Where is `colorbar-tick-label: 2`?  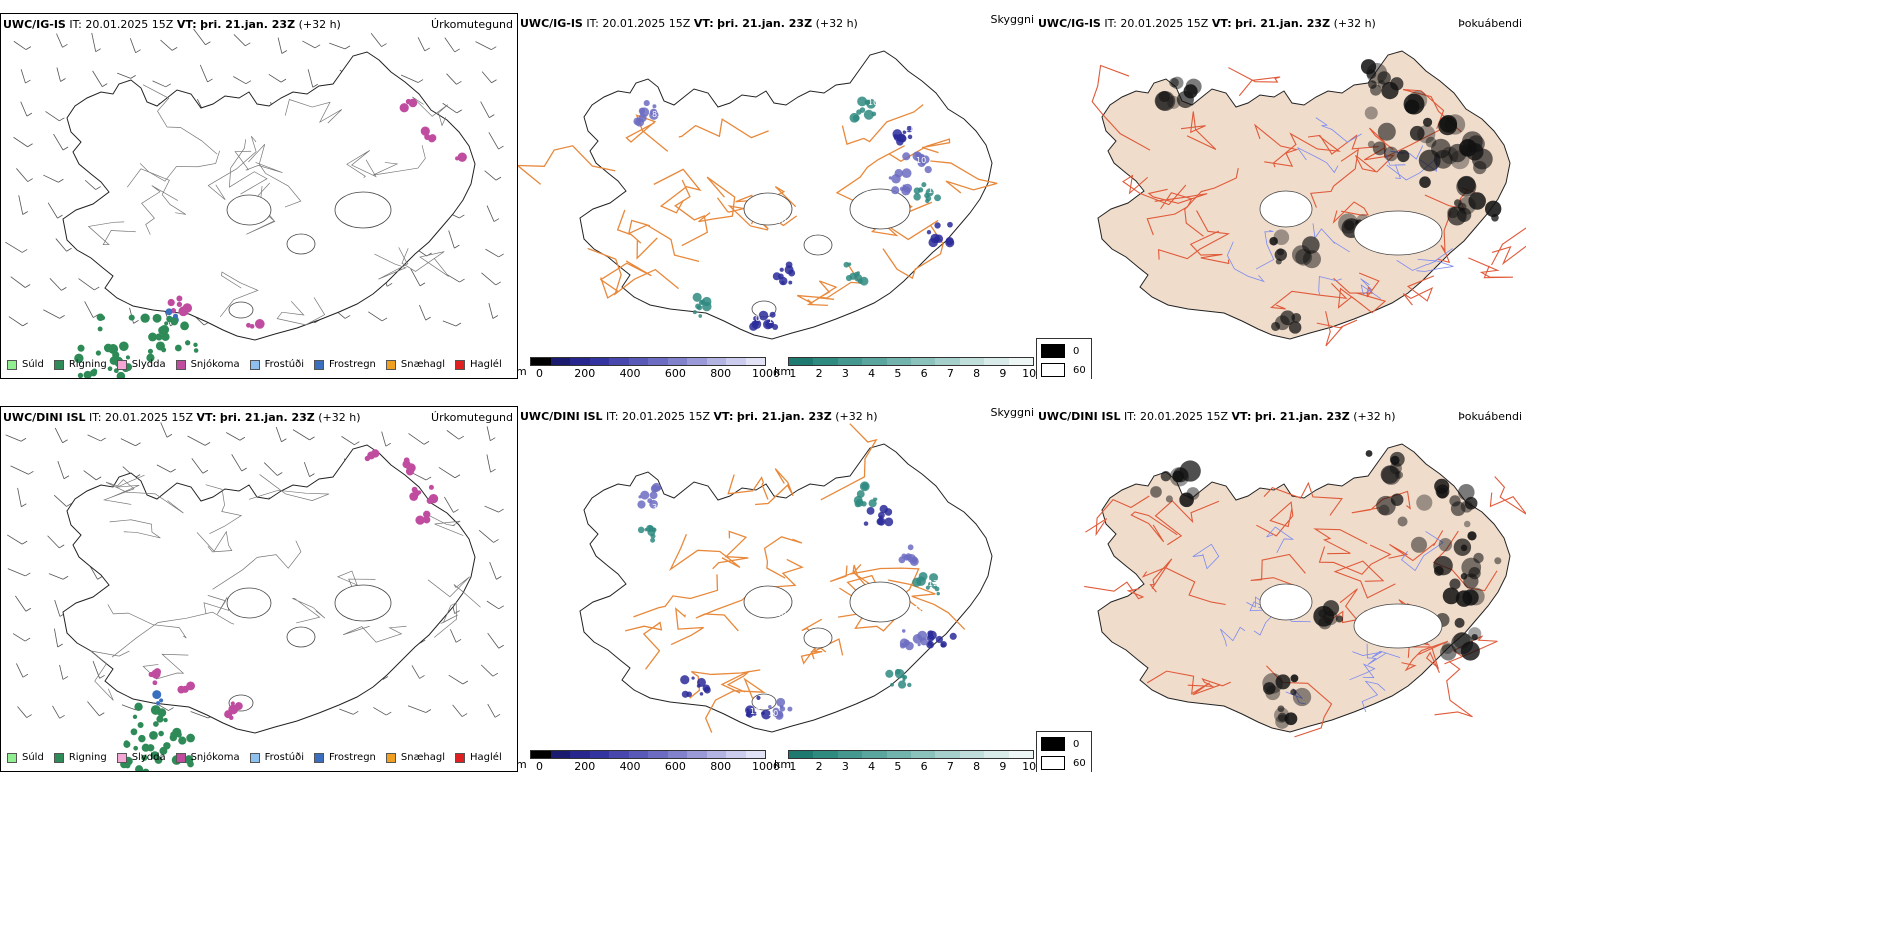 colorbar-tick-label: 2 is located at coordinates (819, 766).